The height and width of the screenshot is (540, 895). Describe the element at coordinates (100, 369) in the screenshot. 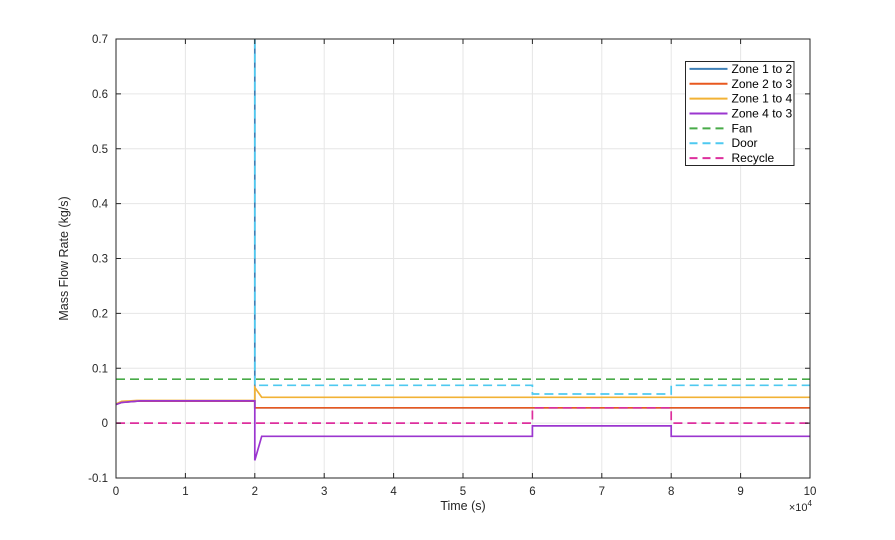

I see `svg-text: 0.1` at that location.